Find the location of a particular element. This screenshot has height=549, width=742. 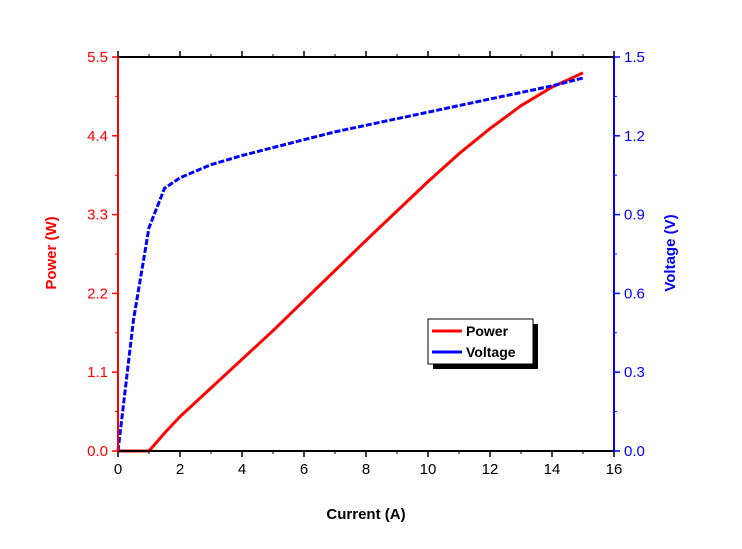

legend-box is located at coordinates (480, 341).